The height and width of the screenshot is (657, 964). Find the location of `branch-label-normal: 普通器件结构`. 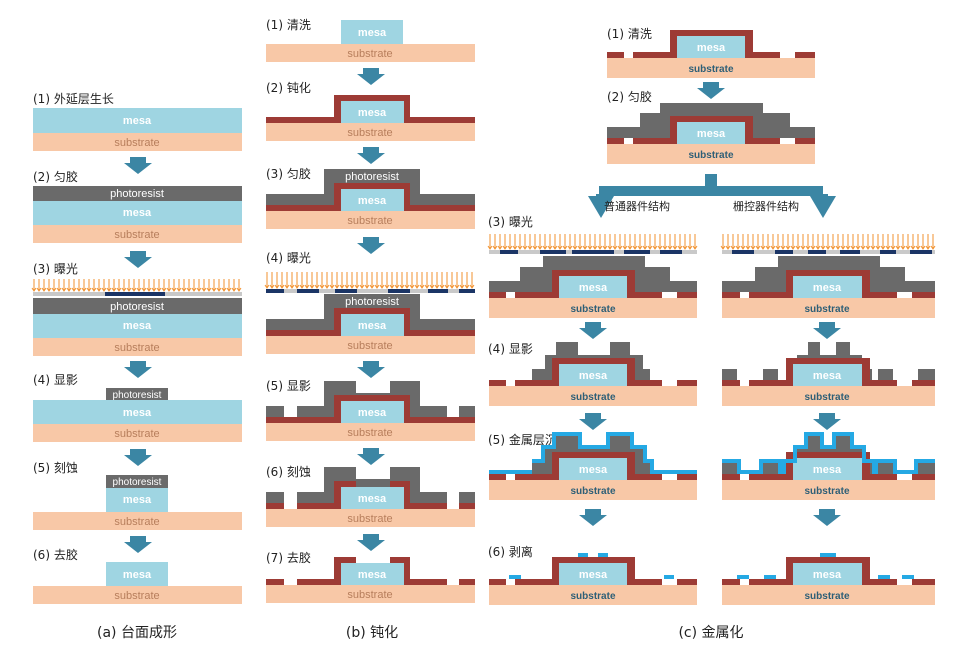

branch-label-normal: 普通器件结构 is located at coordinates (637, 206).